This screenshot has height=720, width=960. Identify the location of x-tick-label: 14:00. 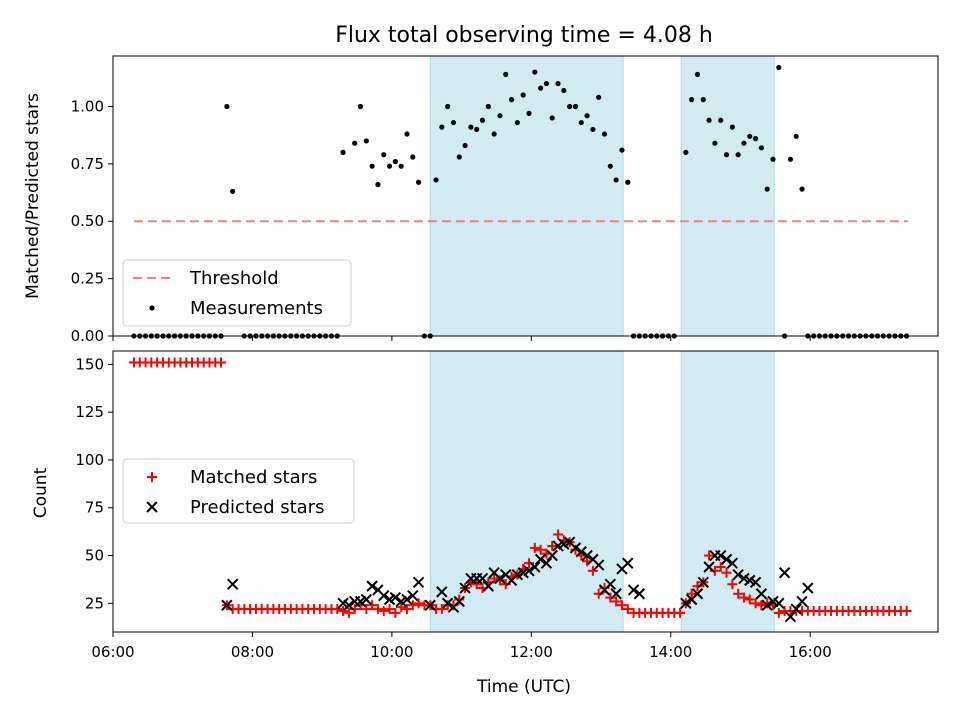
(670, 652).